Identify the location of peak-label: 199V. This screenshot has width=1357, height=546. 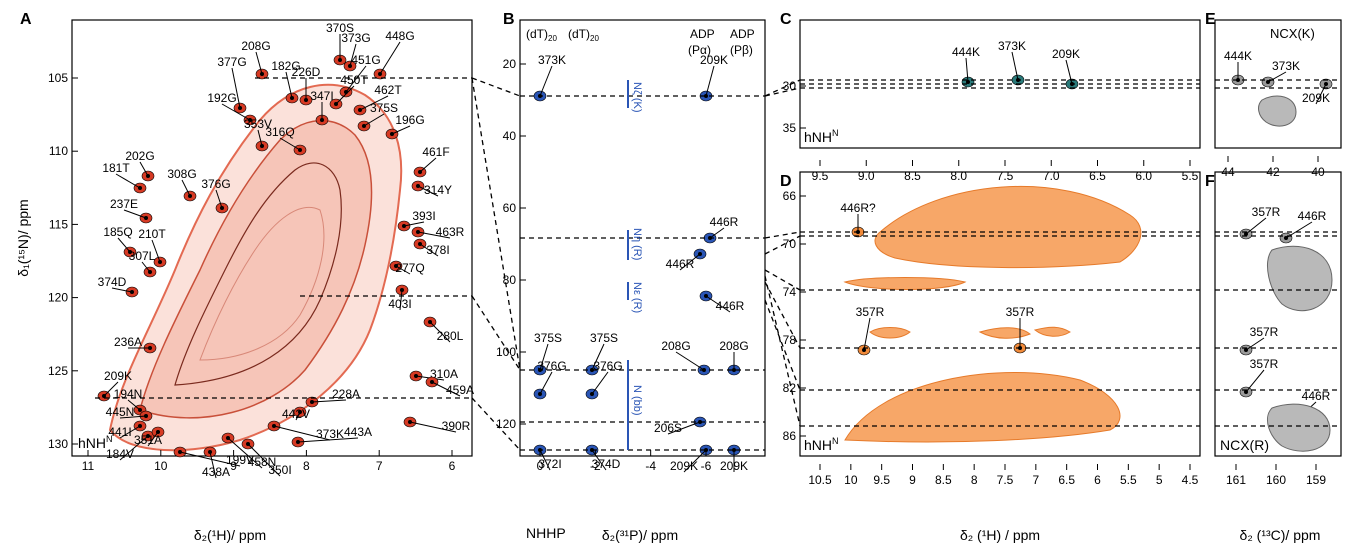
(240, 460).